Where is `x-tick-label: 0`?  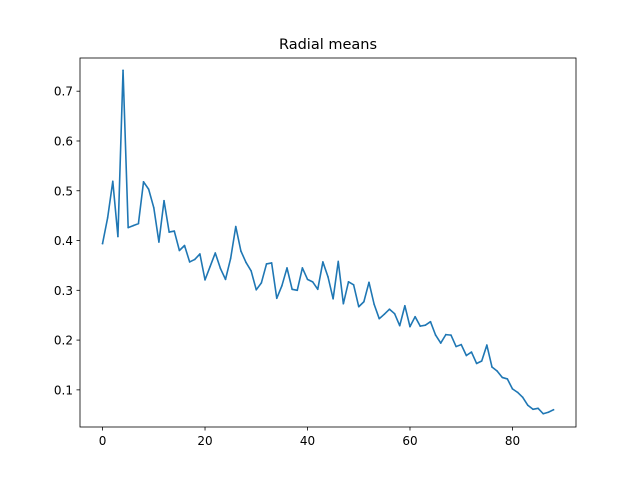 x-tick-label: 0 is located at coordinates (103, 441).